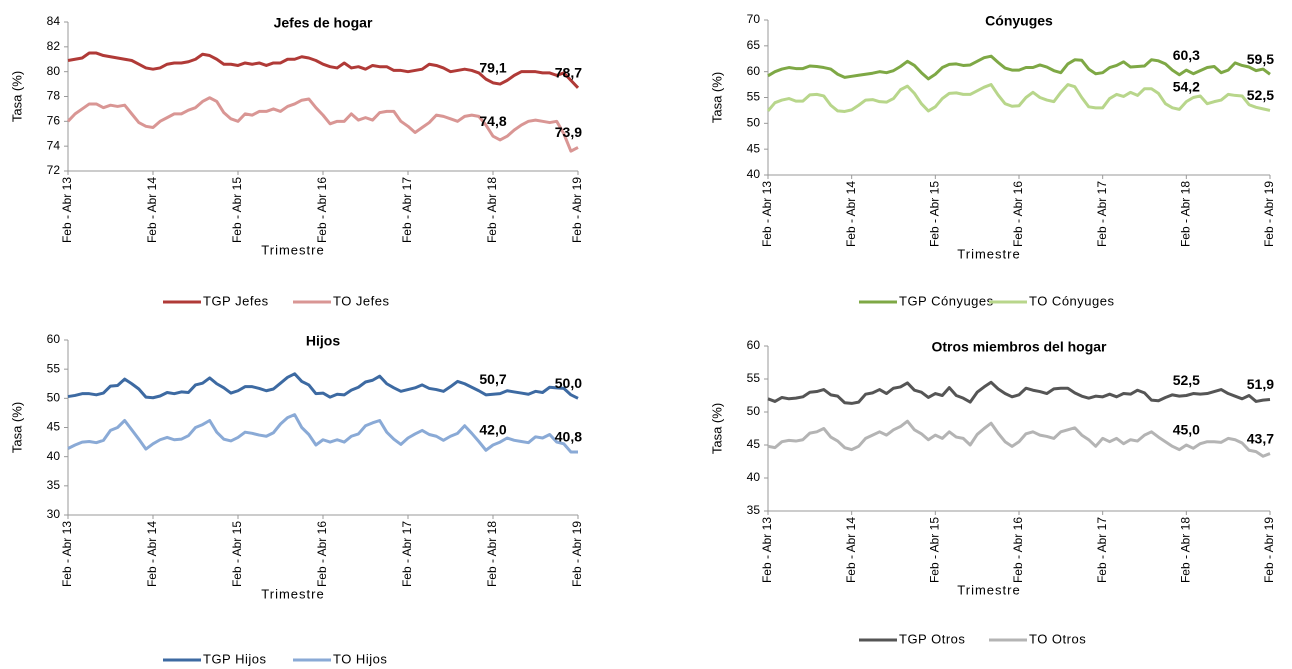 This screenshot has height=669, width=1292. What do you see at coordinates (1186, 86) in the screenshot?
I see `data-label: 54,2` at bounding box center [1186, 86].